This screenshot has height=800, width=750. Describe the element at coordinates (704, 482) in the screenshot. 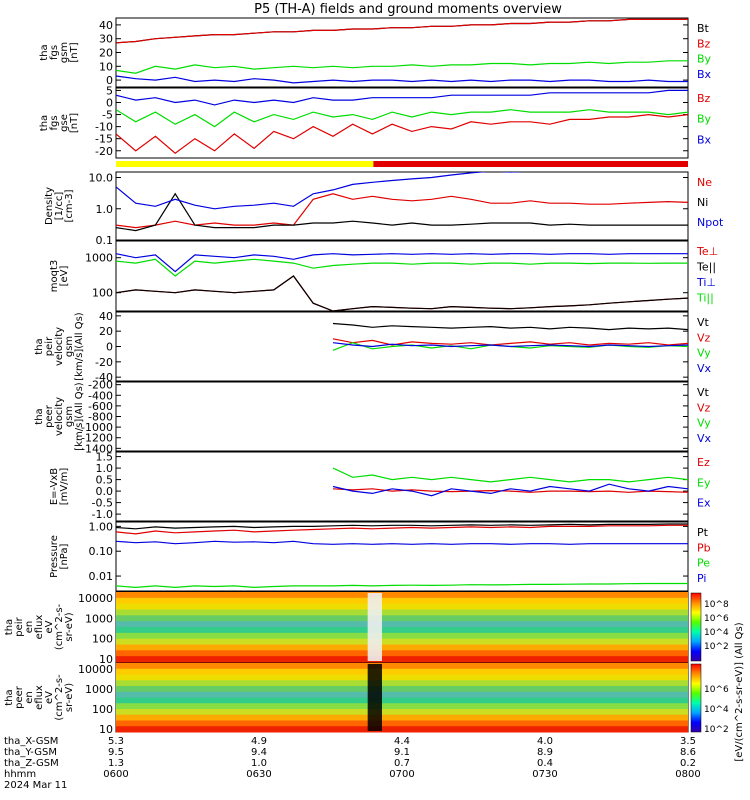

I see `legend-Ey: Ey` at that location.